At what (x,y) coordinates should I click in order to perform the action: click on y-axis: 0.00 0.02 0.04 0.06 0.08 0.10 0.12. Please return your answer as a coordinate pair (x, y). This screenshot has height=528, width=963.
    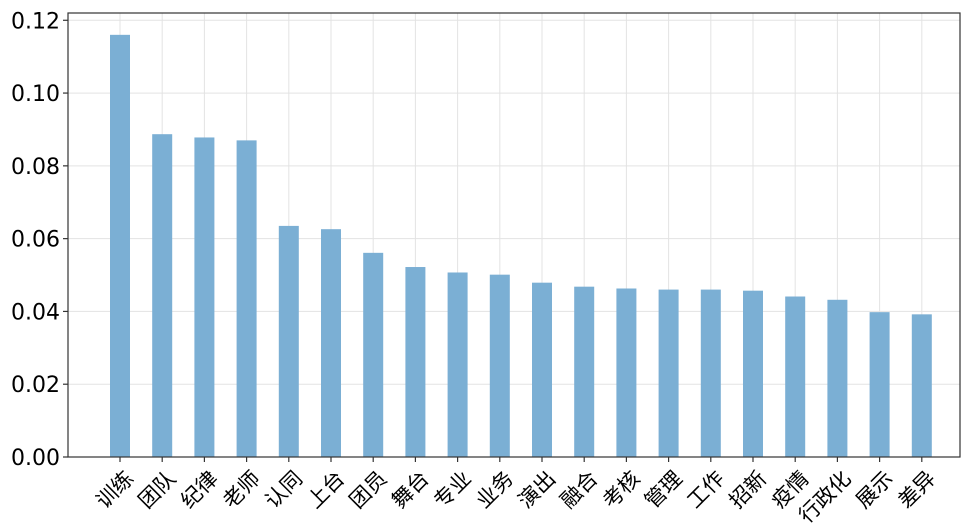
    Looking at the image, I should click on (39, 240).